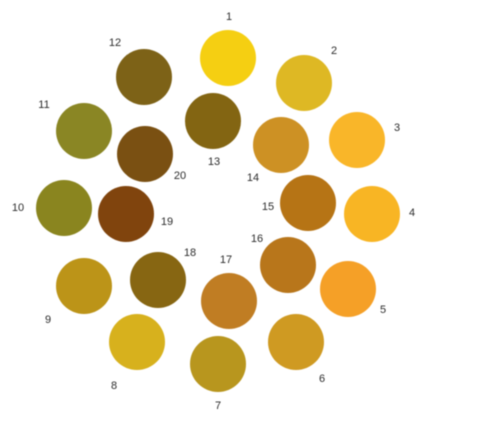 This screenshot has height=446, width=480. I want to click on swatch-label-17: 17, so click(226, 260).